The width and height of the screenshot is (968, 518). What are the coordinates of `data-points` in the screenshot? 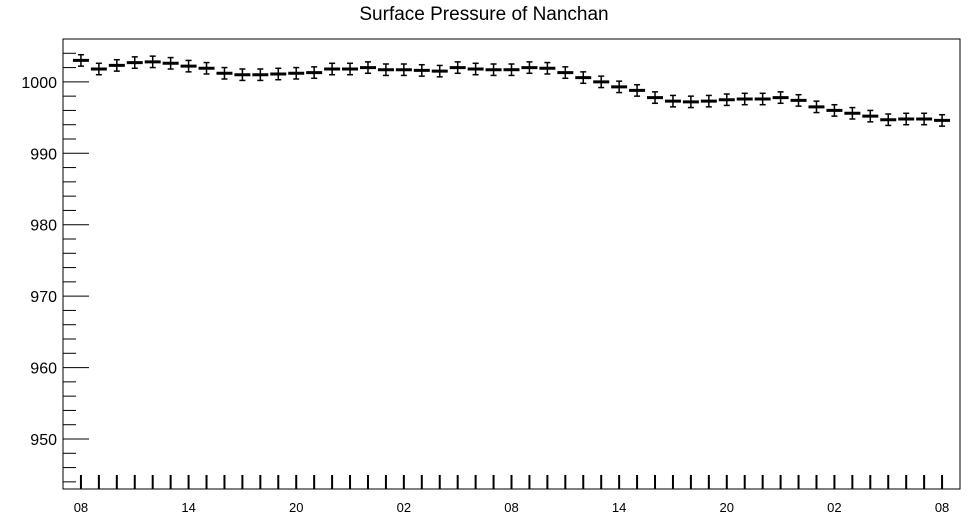 It's located at (511, 90).